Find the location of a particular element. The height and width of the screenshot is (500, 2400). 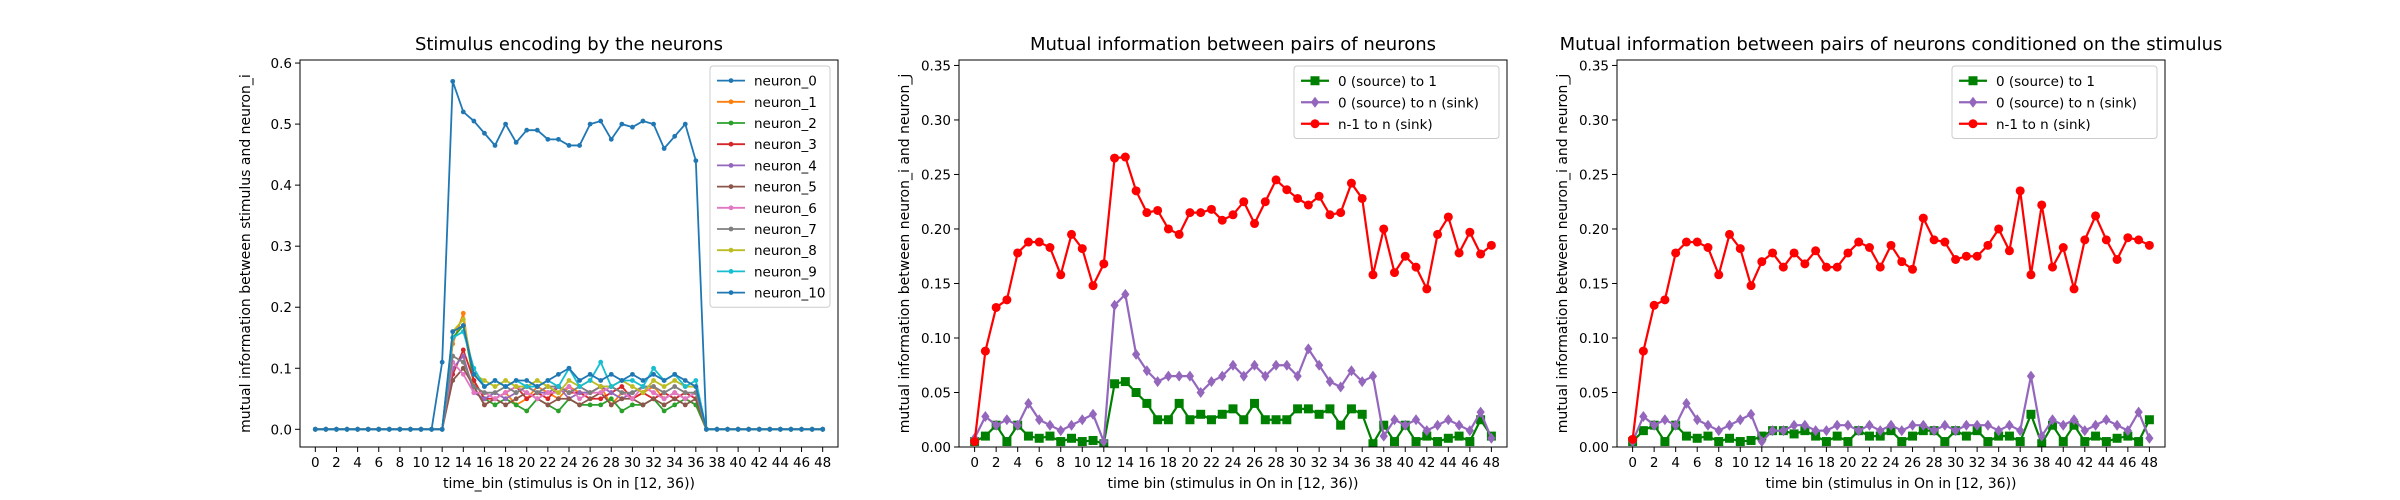

legend-swatch-marker is located at coordinates (731, 144).